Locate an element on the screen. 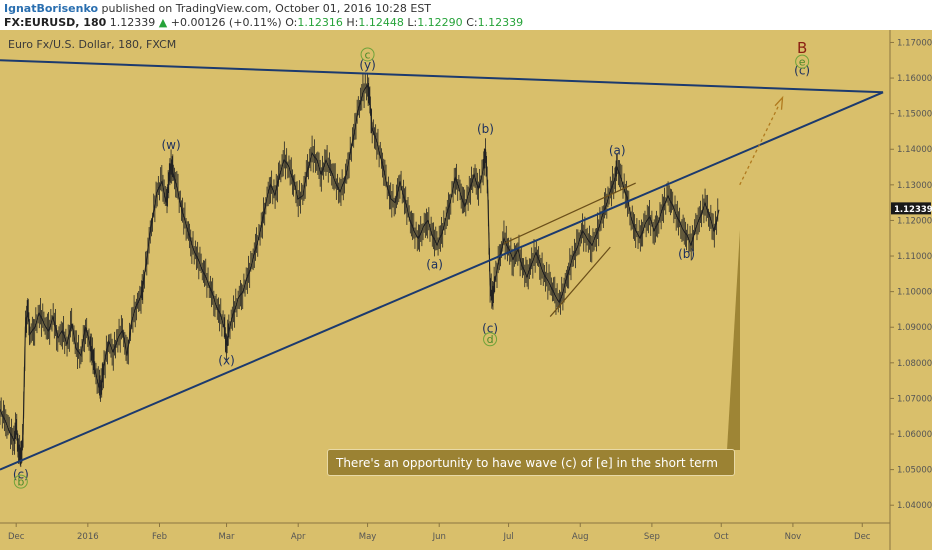 Image resolution: width=932 pixels, height=550 pixels. degree-label: B is located at coordinates (802, 48).